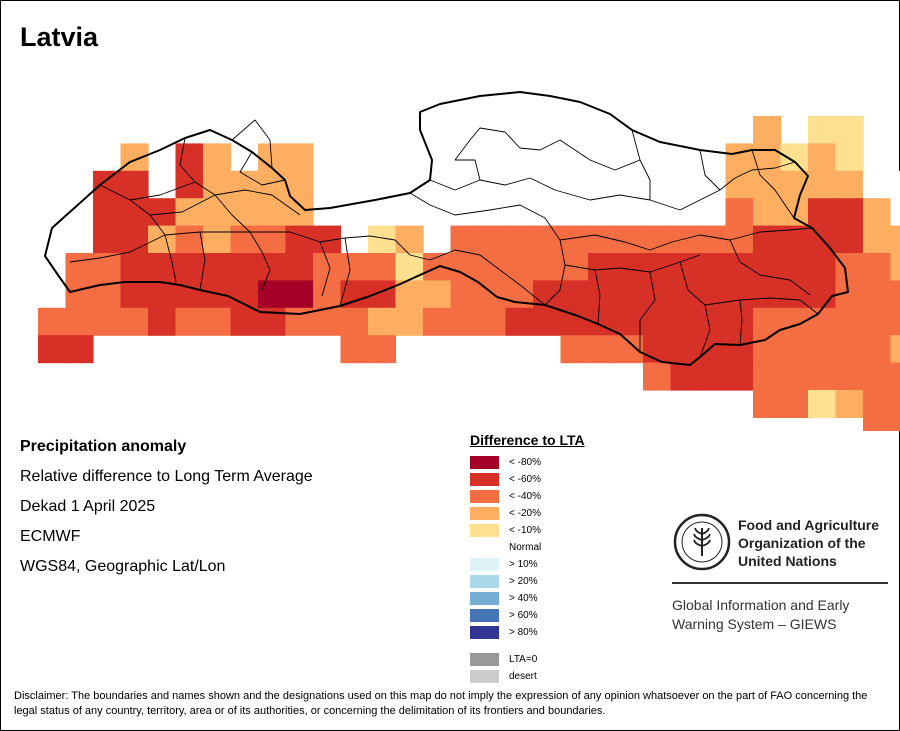 The image size is (900, 731). What do you see at coordinates (787, 561) in the screenshot?
I see `fao-name-line3: United Nations` at bounding box center [787, 561].